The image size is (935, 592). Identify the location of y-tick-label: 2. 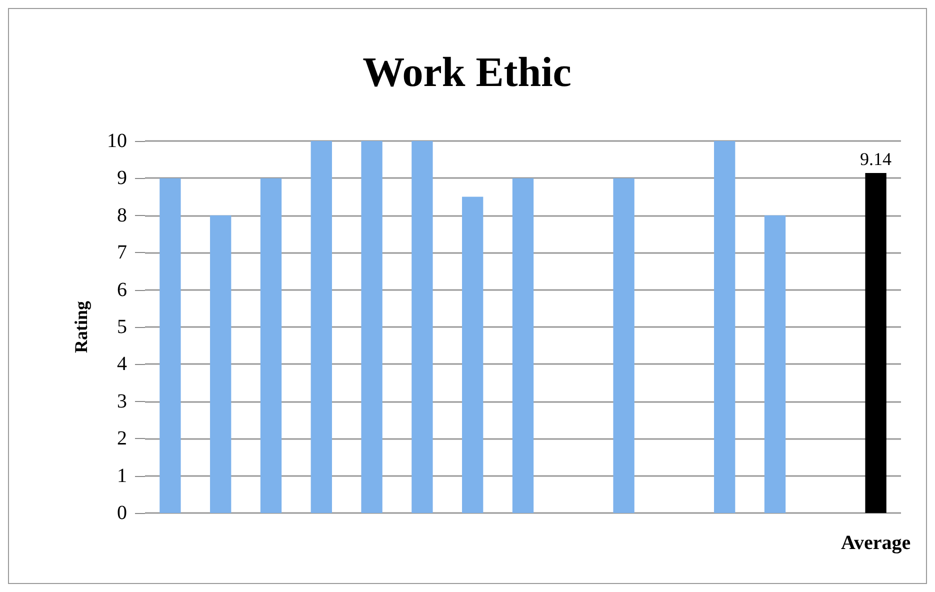
(122, 439).